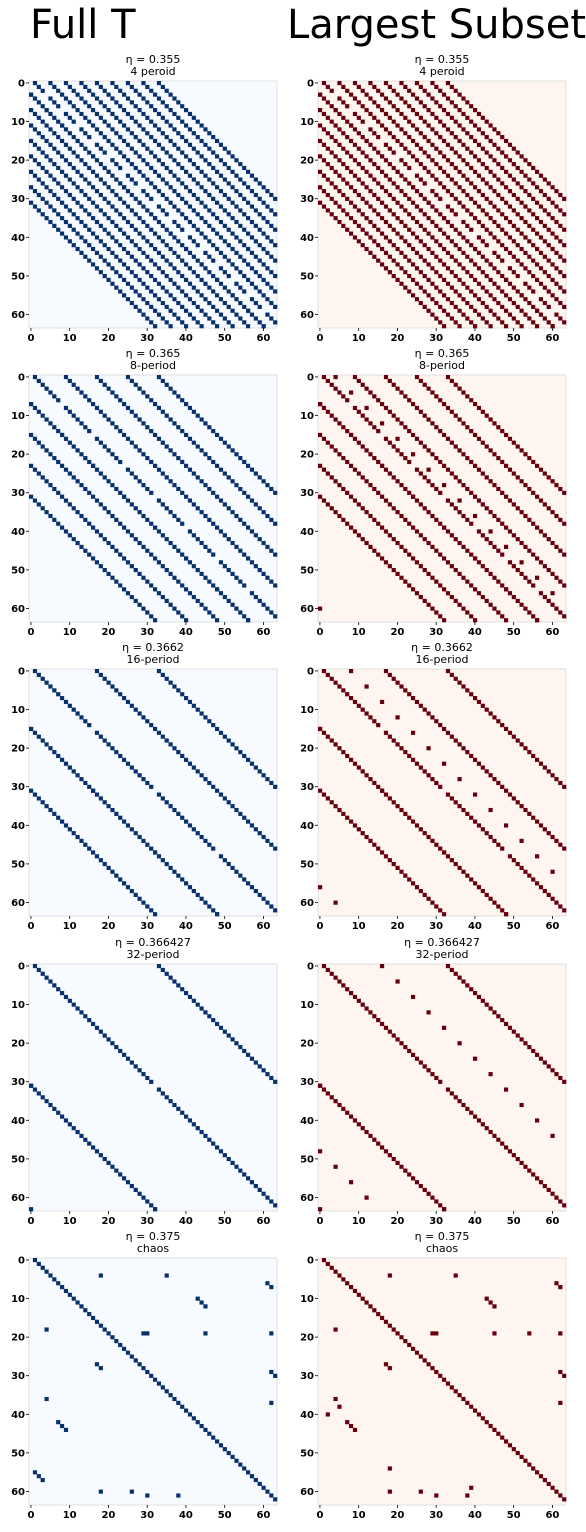 Image resolution: width=586 pixels, height=1532 pixels. Describe the element at coordinates (307, 532) in the screenshot. I see `y-tick-label: 40` at that location.